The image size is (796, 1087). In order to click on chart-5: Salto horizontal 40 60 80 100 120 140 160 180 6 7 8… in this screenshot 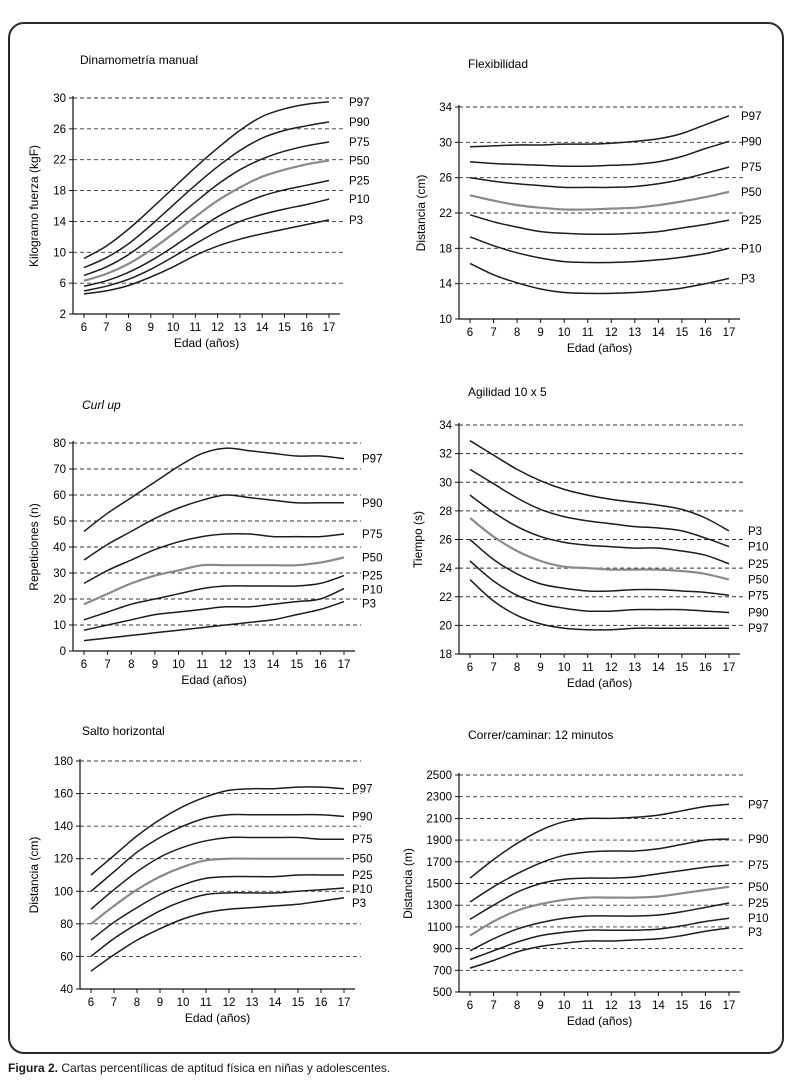, I will do `click(199, 874)`.